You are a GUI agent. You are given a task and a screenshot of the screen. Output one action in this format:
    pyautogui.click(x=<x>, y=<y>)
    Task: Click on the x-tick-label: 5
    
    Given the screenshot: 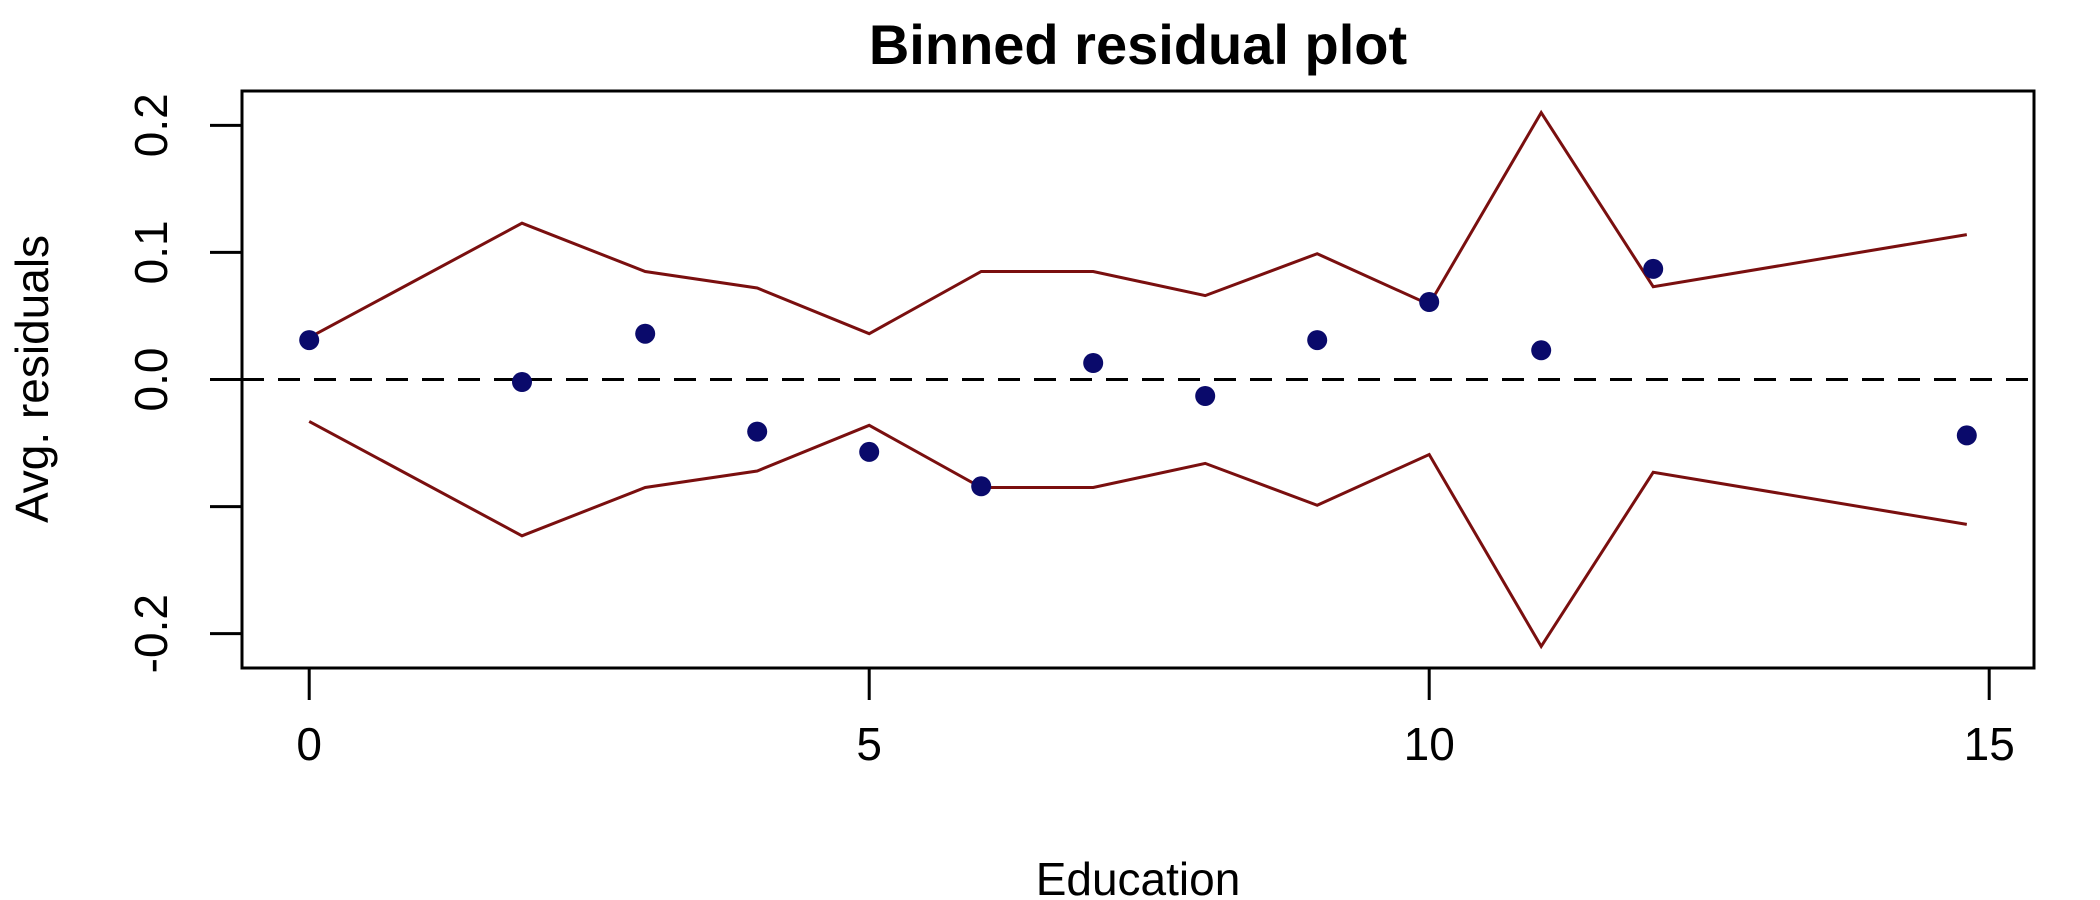 What is the action you would take?
    pyautogui.click(x=869, y=744)
    